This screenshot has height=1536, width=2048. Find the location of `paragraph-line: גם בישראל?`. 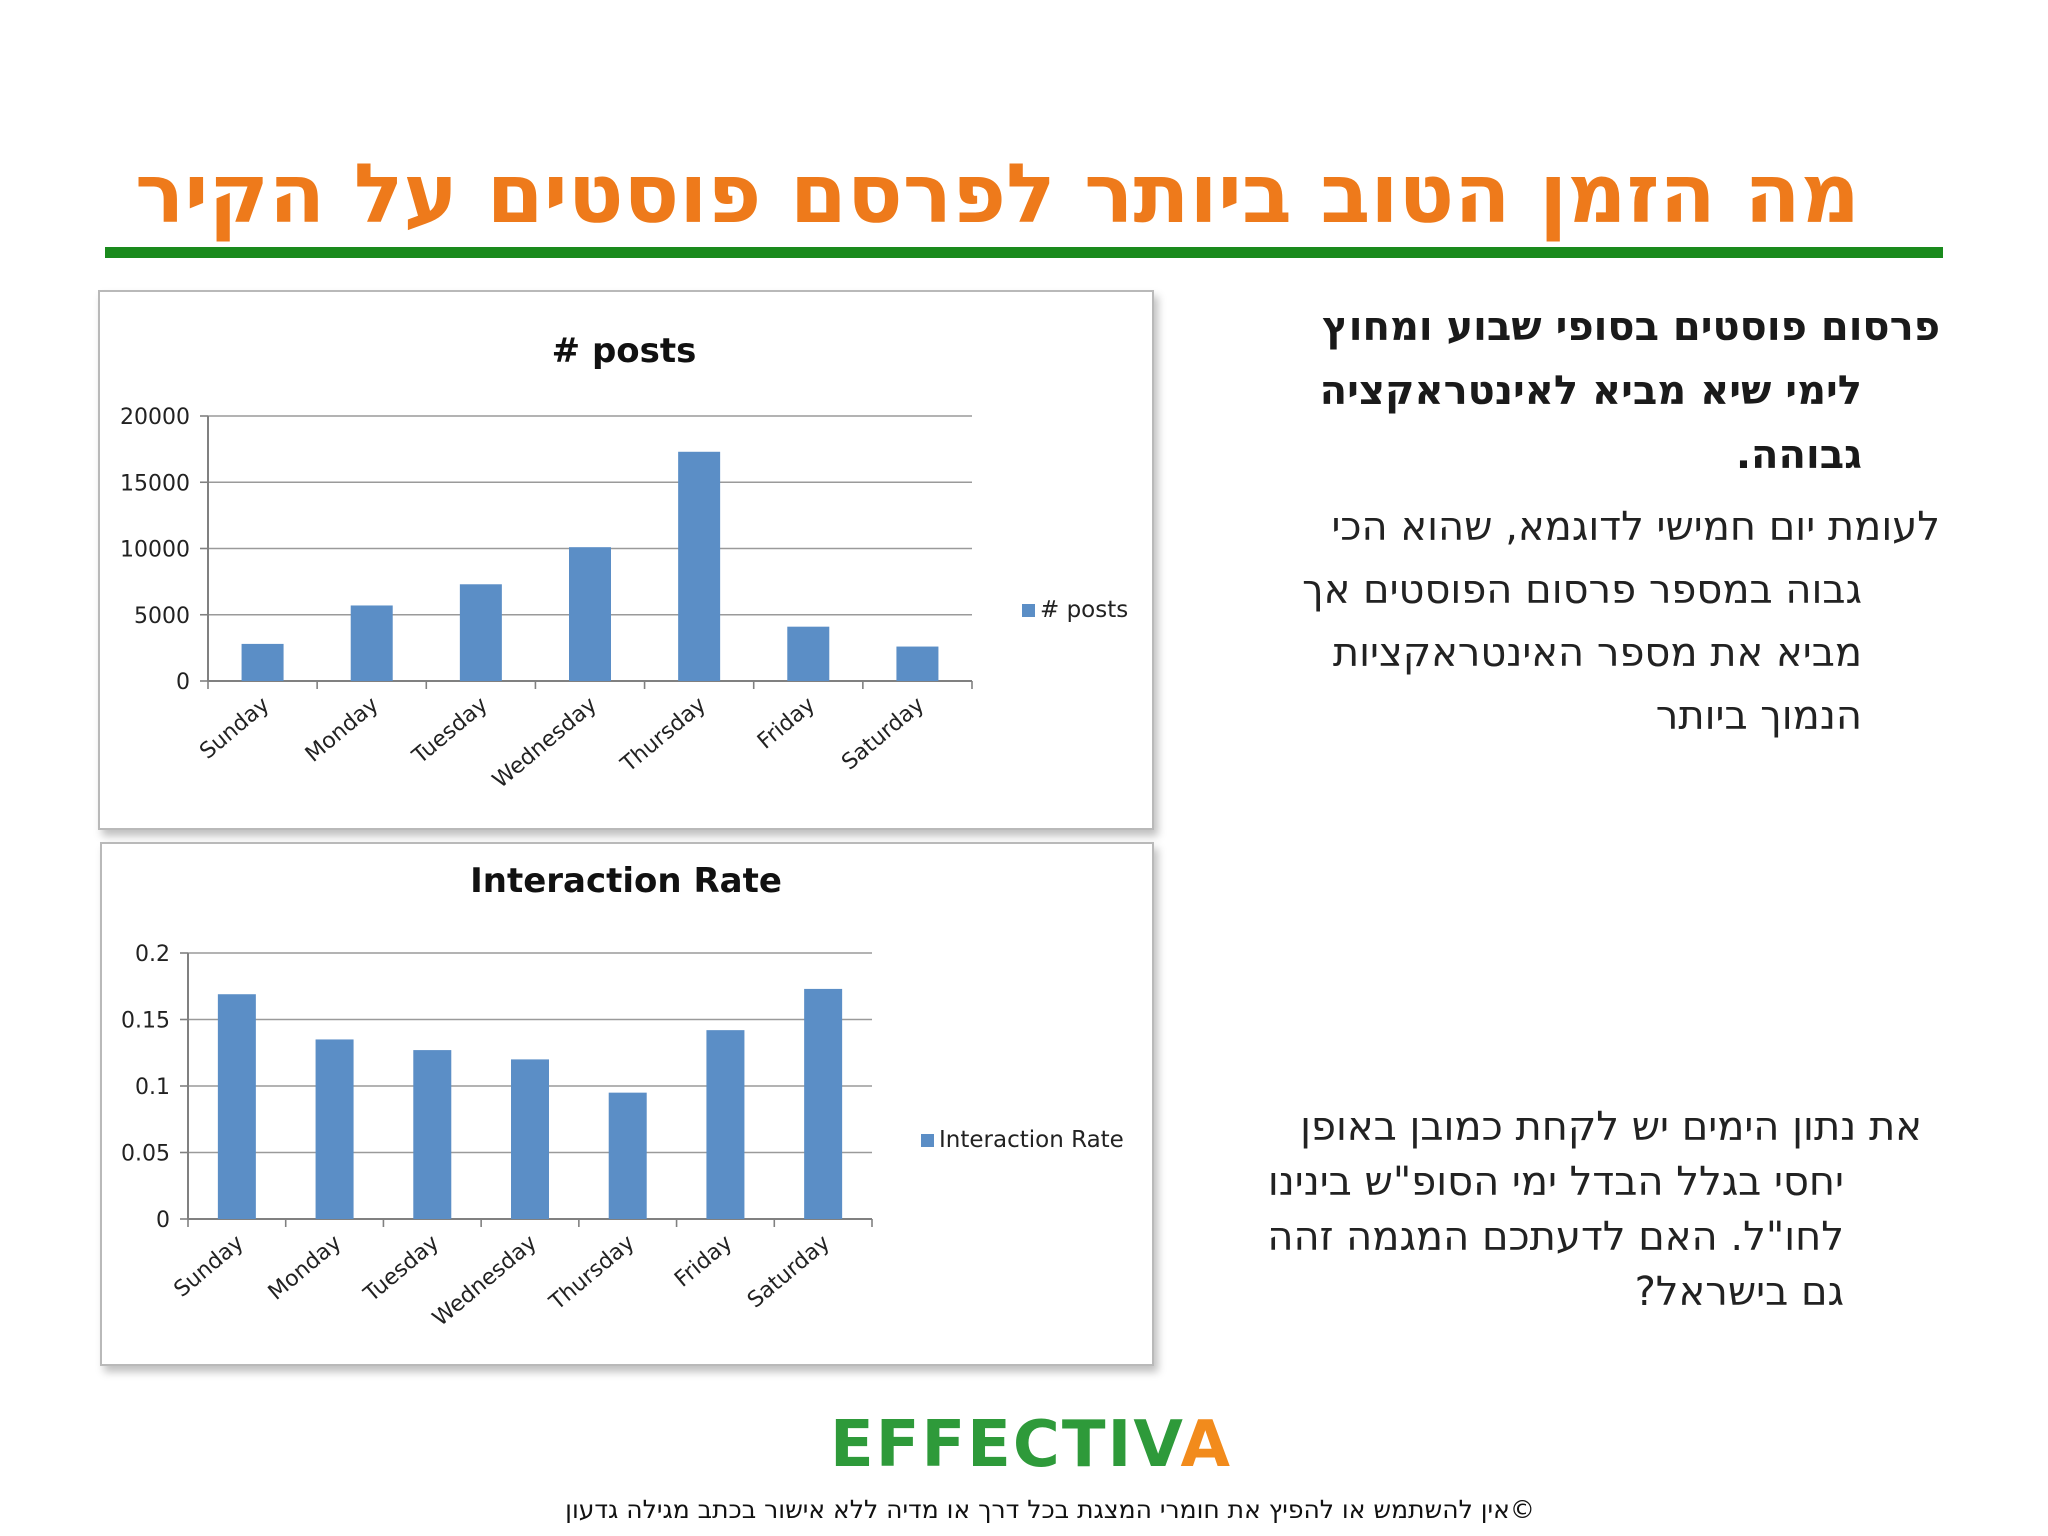

paragraph-line: גם בישראל? is located at coordinates (1739, 1292).